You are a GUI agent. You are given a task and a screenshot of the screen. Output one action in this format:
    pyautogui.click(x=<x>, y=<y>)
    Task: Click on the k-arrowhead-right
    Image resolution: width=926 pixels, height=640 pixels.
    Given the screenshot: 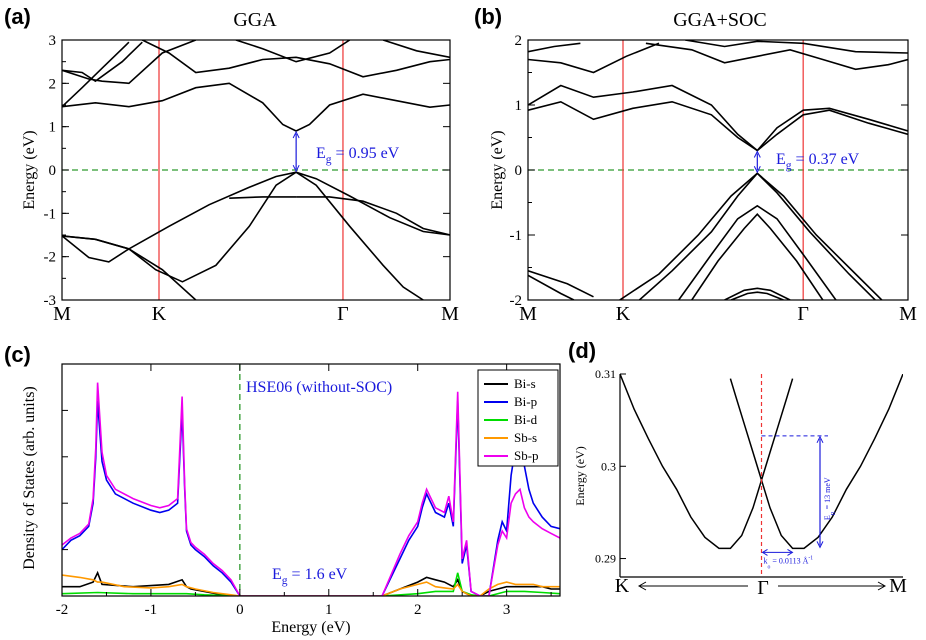 What is the action you would take?
    pyautogui.click(x=882, y=586)
    